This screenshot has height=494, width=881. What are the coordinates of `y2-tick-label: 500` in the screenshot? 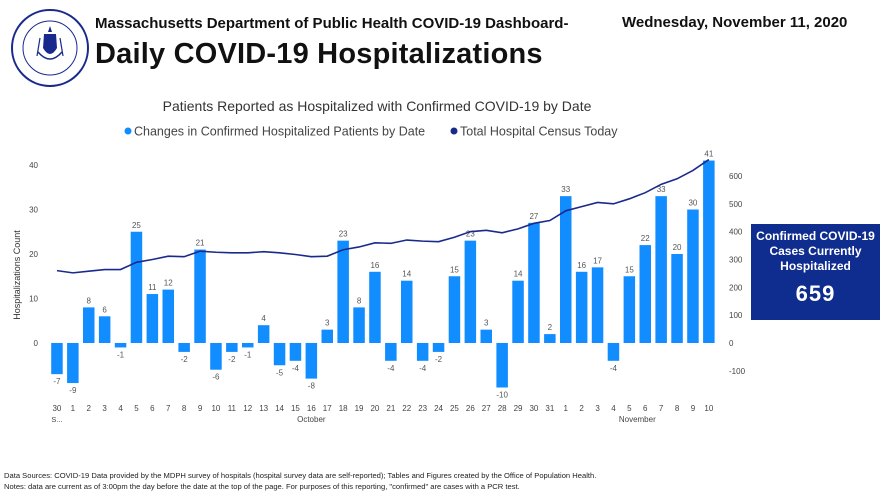 It's located at (736, 204).